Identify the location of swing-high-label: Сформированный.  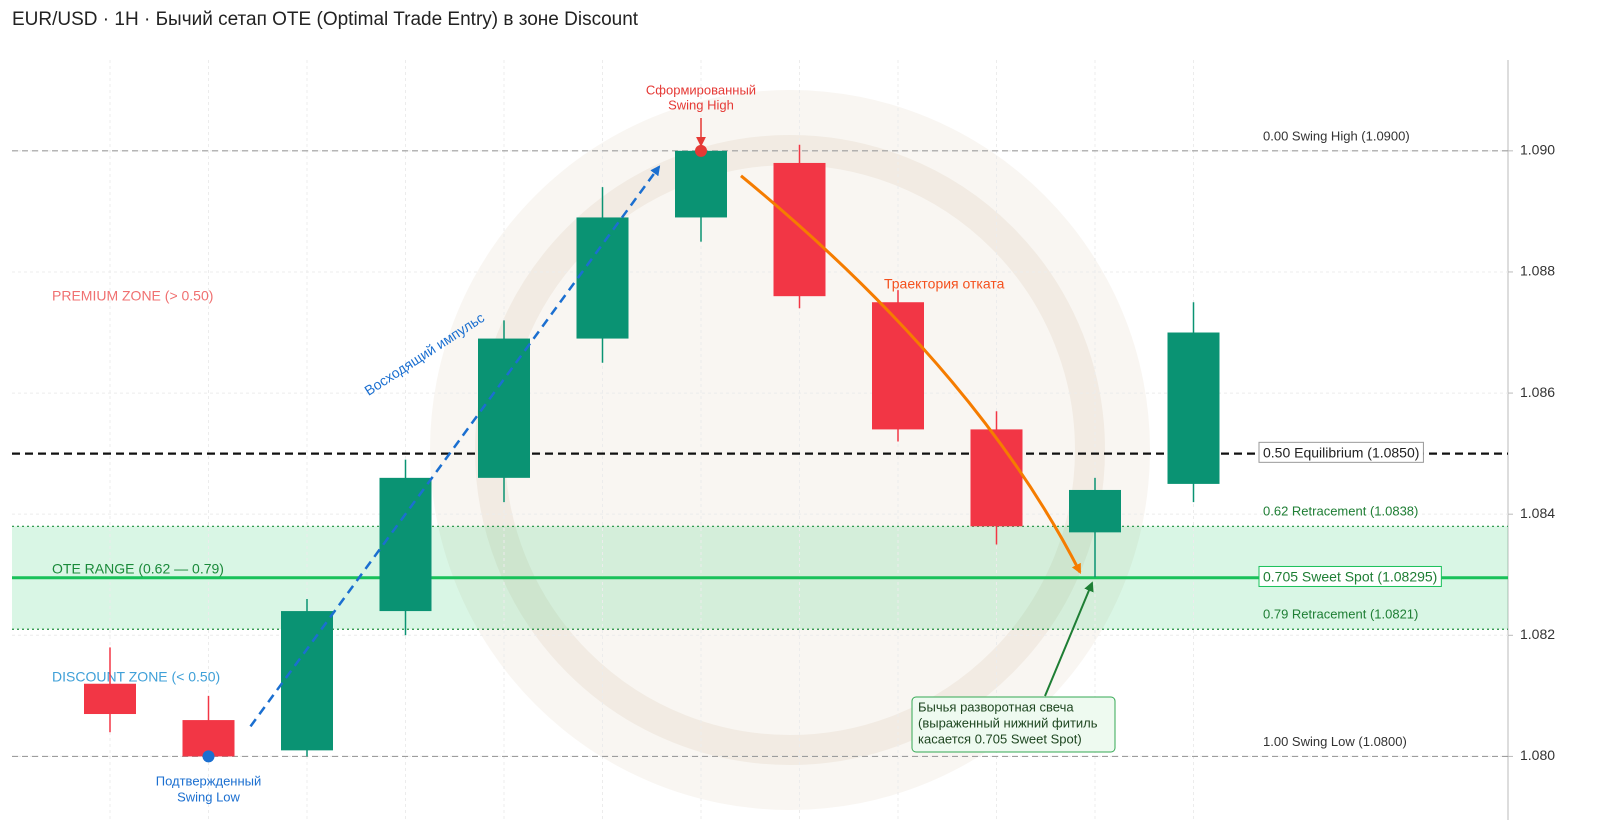
(701, 89).